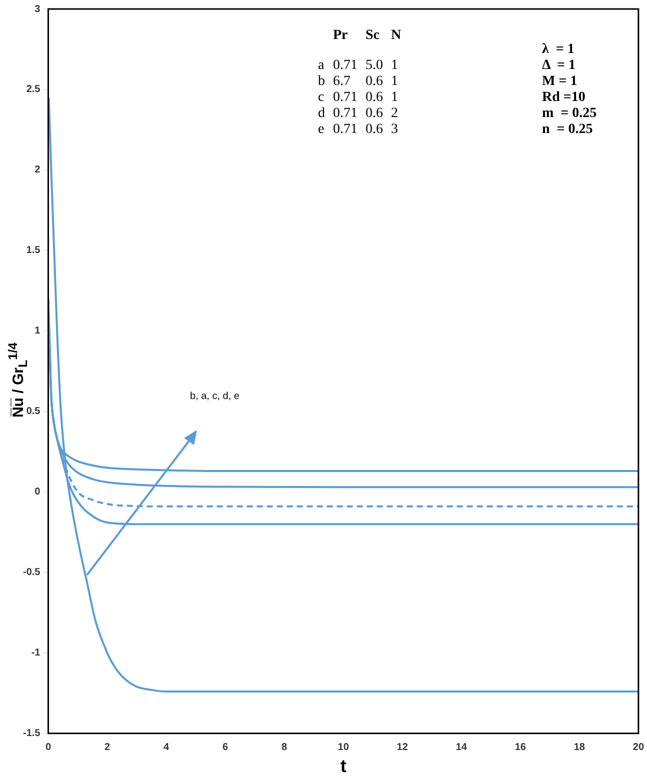  What do you see at coordinates (37, 492) in the screenshot?
I see `y-tick-label: 0` at bounding box center [37, 492].